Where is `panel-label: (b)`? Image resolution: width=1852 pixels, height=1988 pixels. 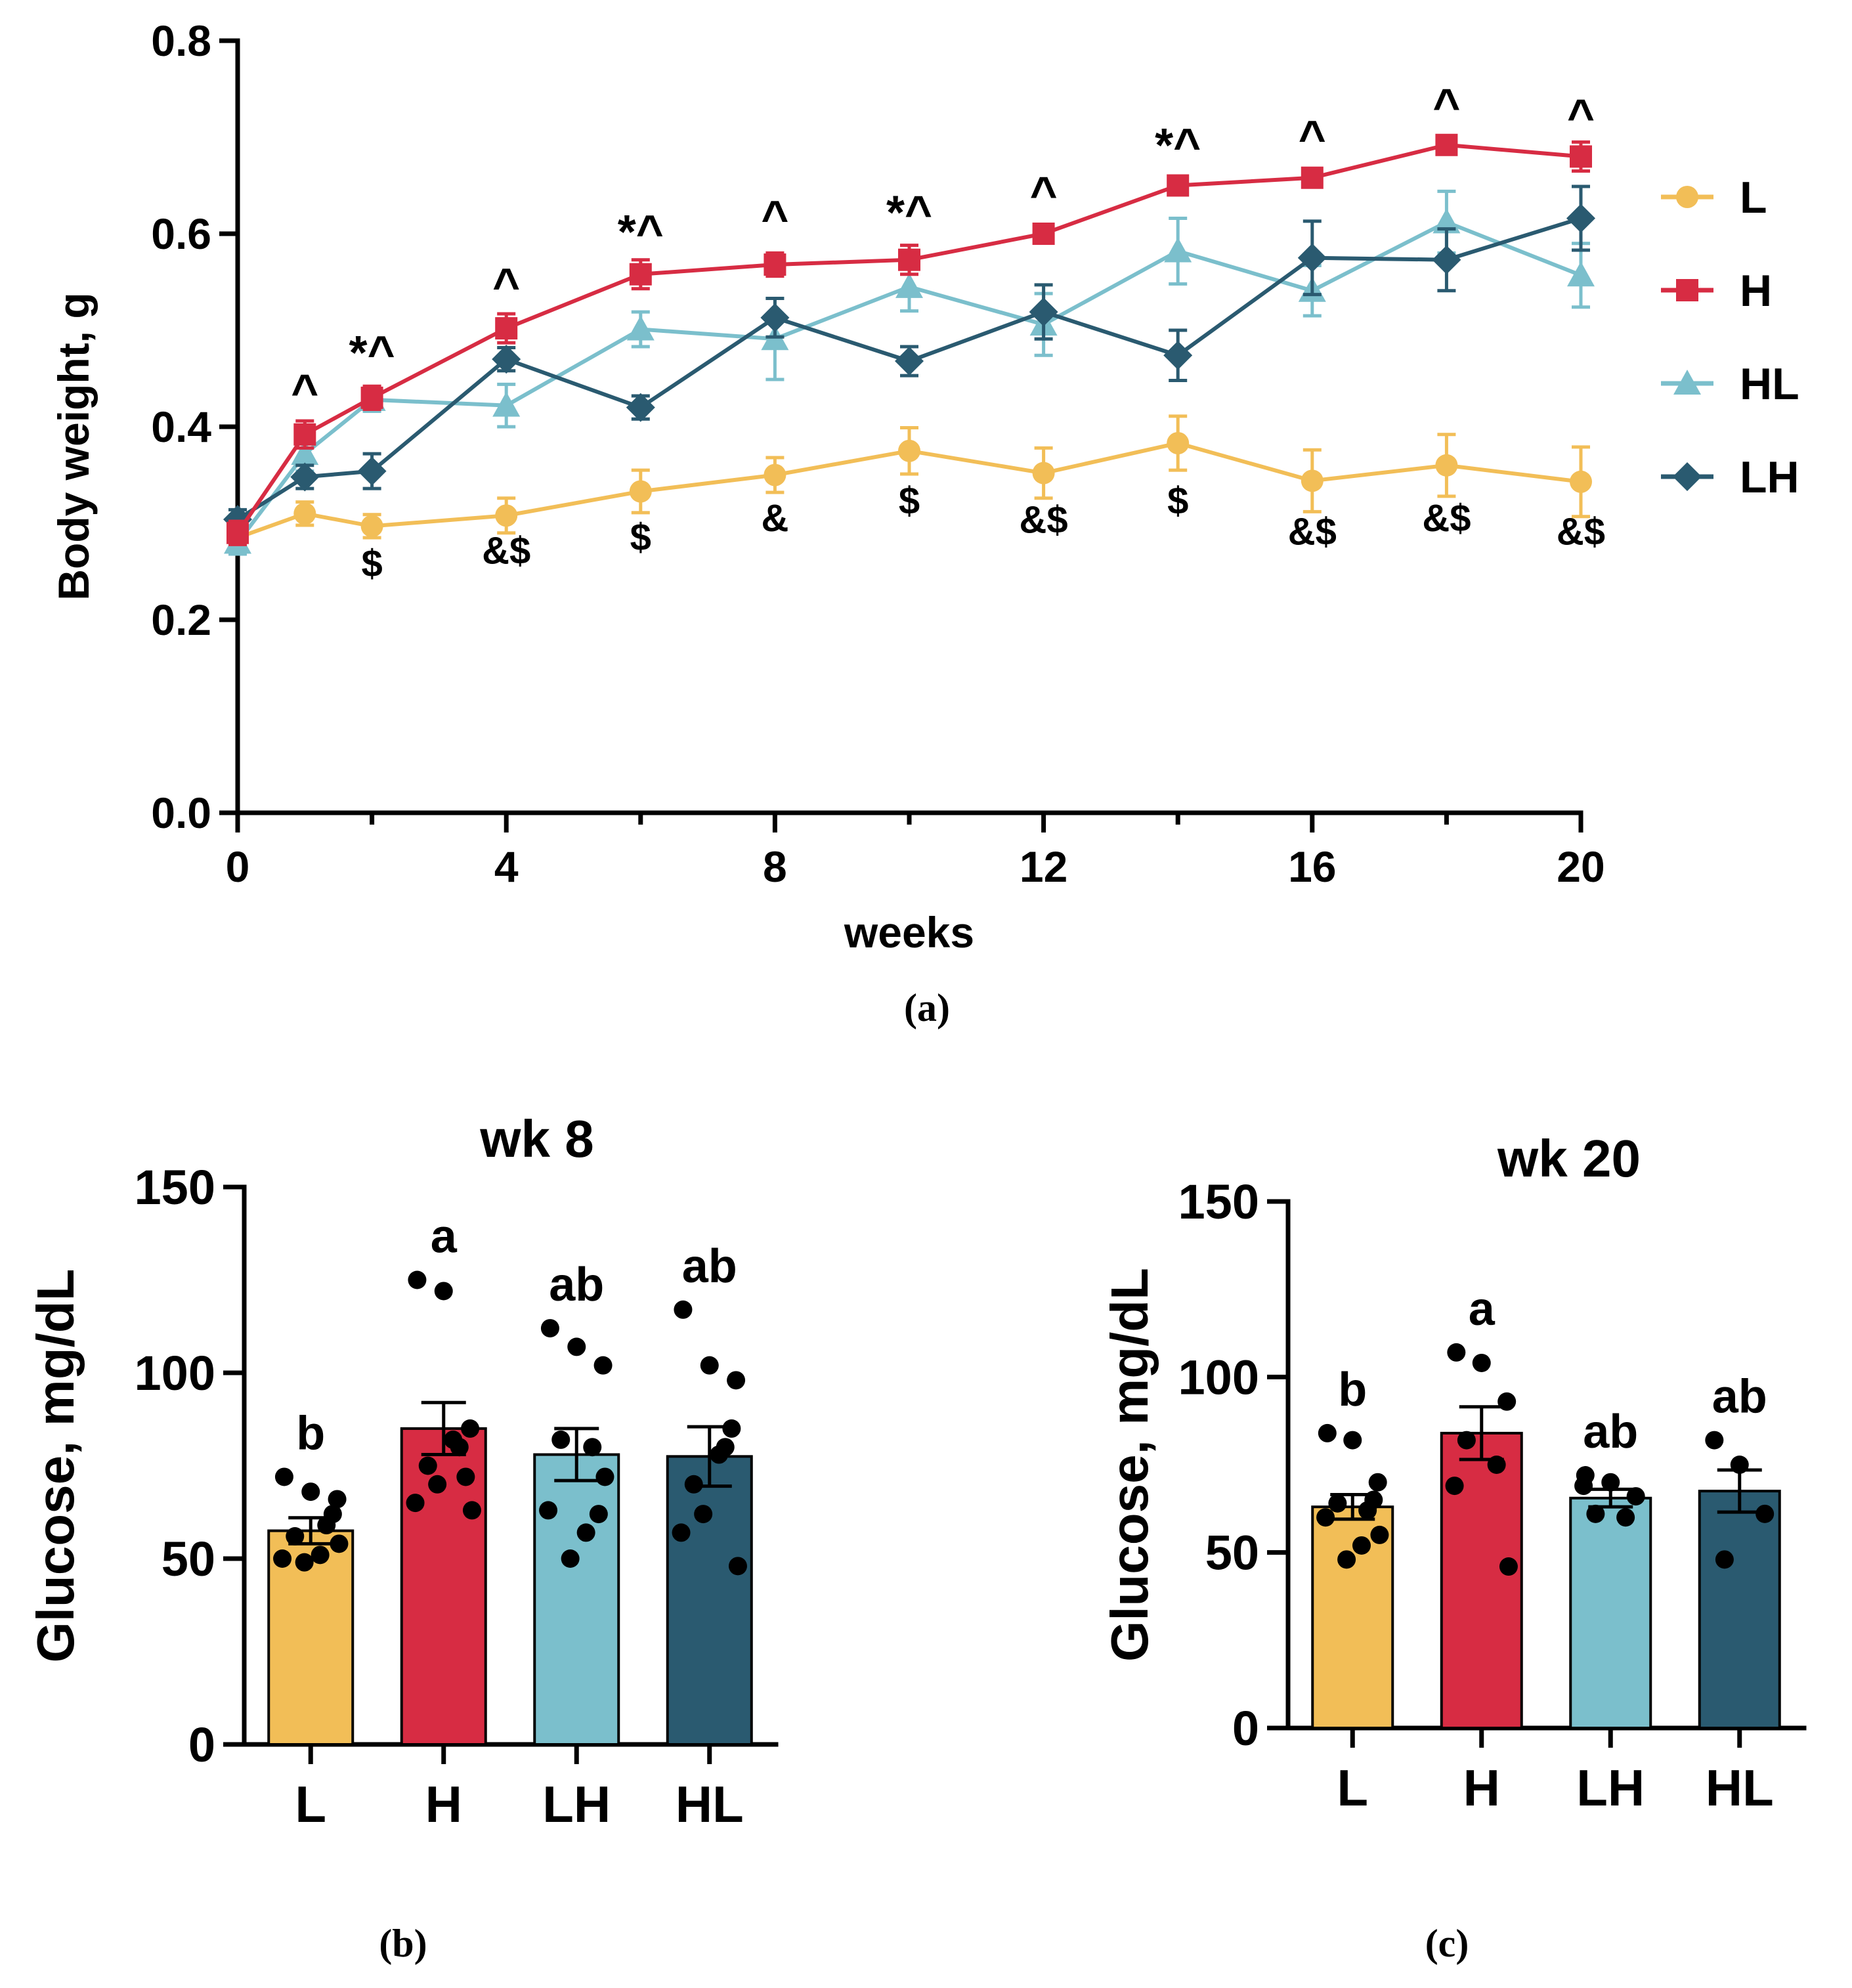 panel-label: (b) is located at coordinates (403, 1943).